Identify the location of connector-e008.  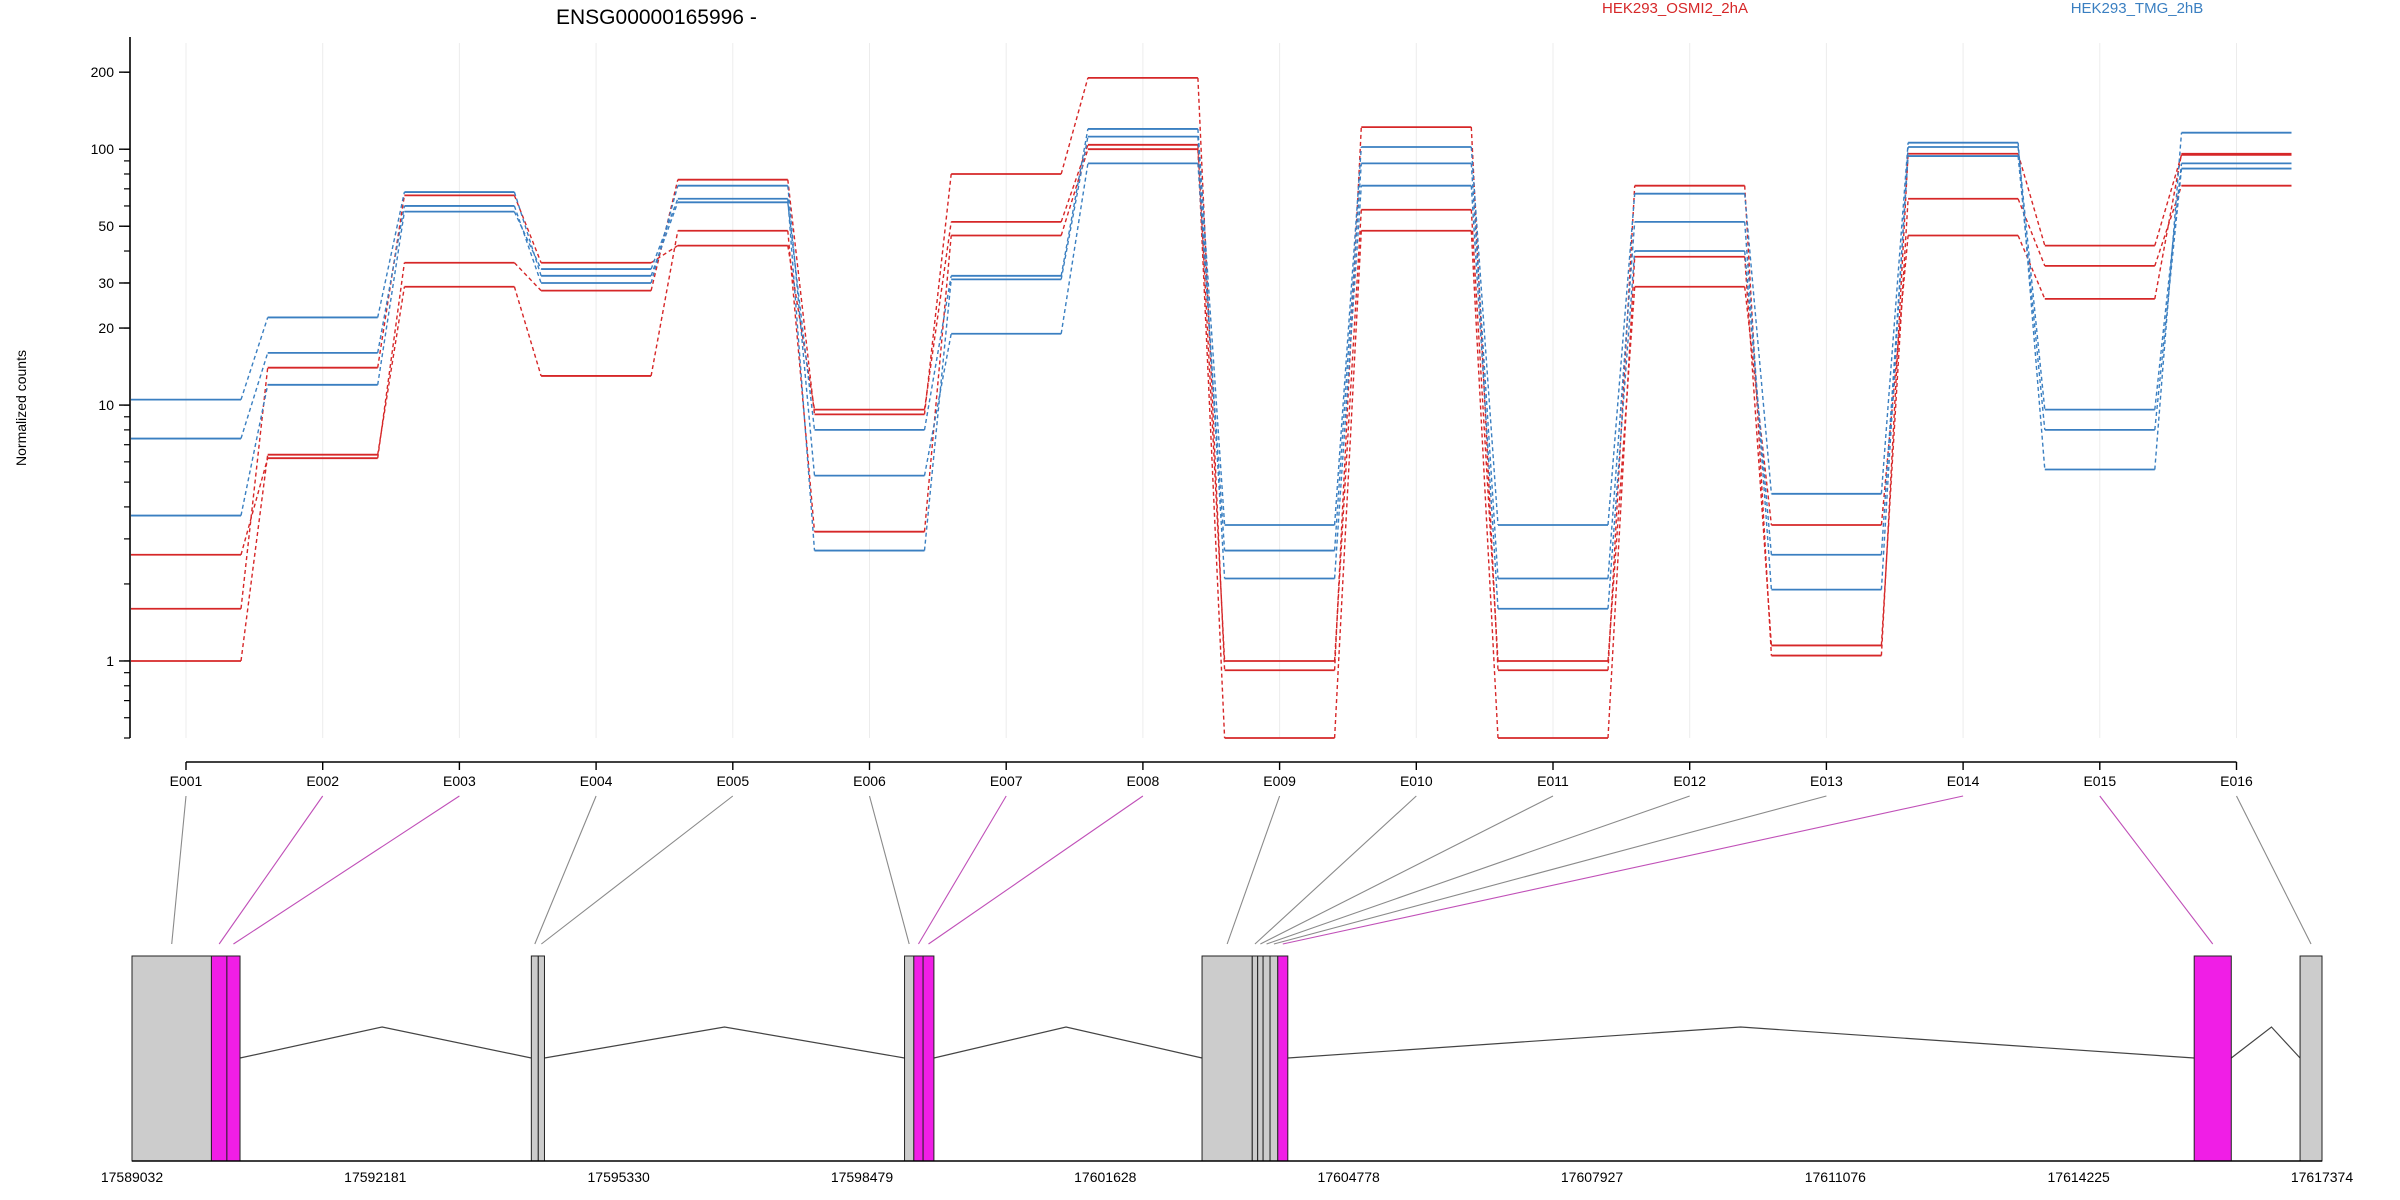
(1036, 870).